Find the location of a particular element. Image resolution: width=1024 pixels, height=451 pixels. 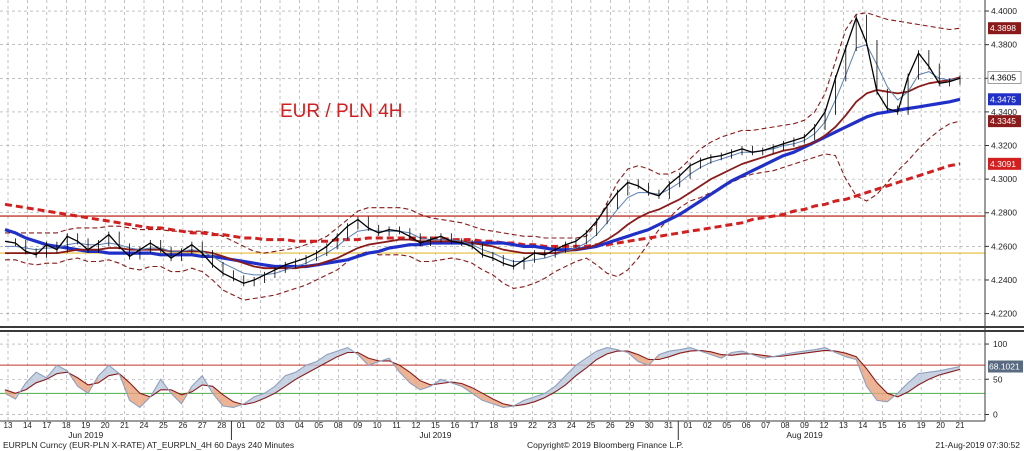

chart-title: EUR / PLN 4H is located at coordinates (341, 111).